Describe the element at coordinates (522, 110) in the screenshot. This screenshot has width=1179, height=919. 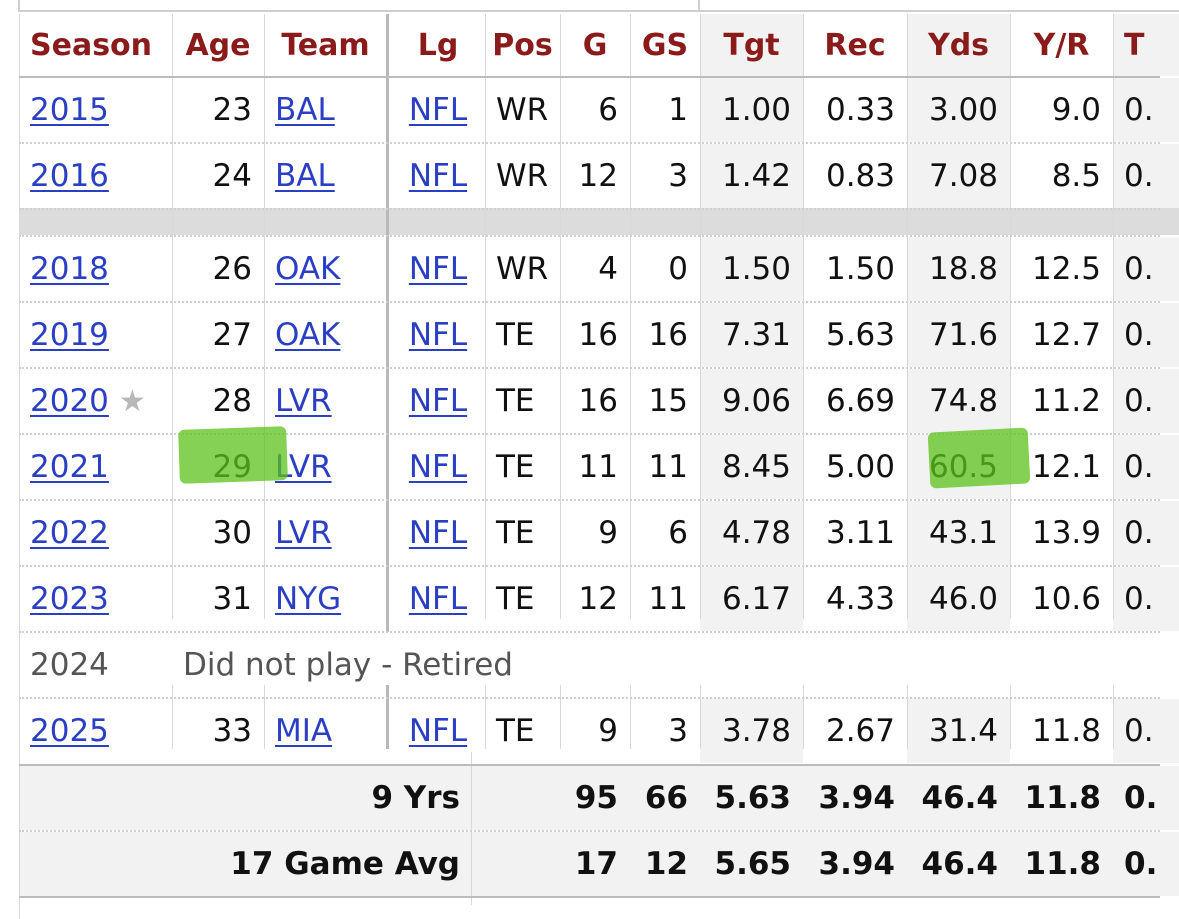
I see `cell-pos: WR` at that location.